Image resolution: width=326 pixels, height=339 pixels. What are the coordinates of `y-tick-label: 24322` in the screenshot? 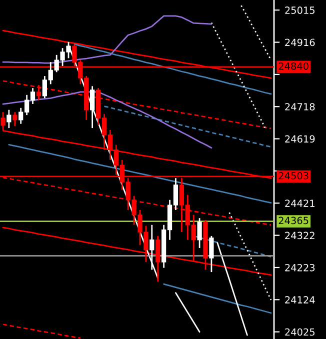 It's located at (299, 236).